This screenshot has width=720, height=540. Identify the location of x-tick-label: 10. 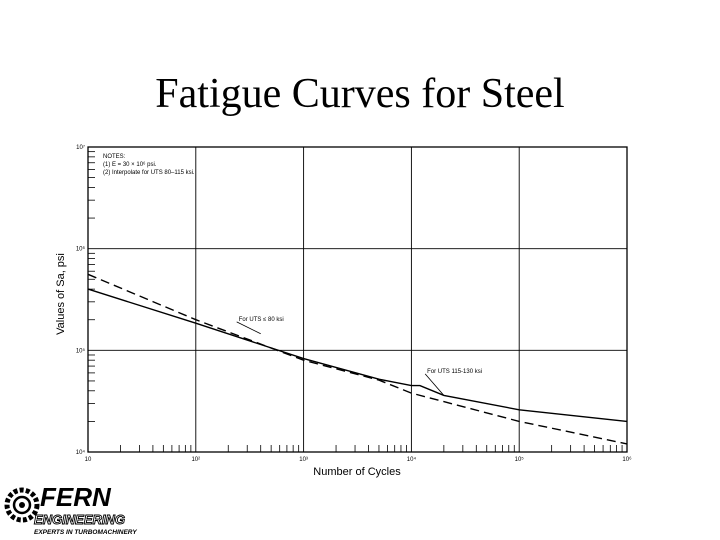
(88, 460).